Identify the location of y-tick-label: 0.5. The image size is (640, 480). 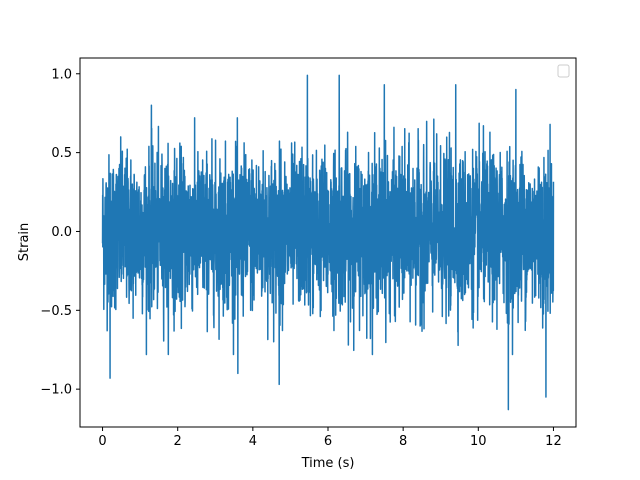
(61, 153).